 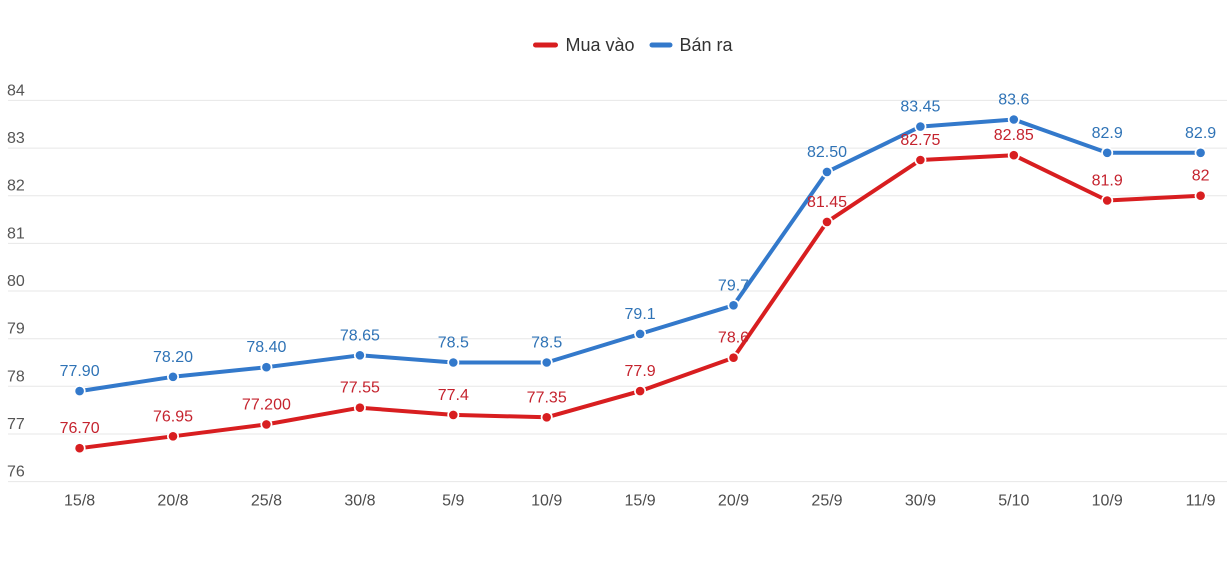 What do you see at coordinates (1201, 501) in the screenshot?
I see `svg-text: 11/9` at bounding box center [1201, 501].